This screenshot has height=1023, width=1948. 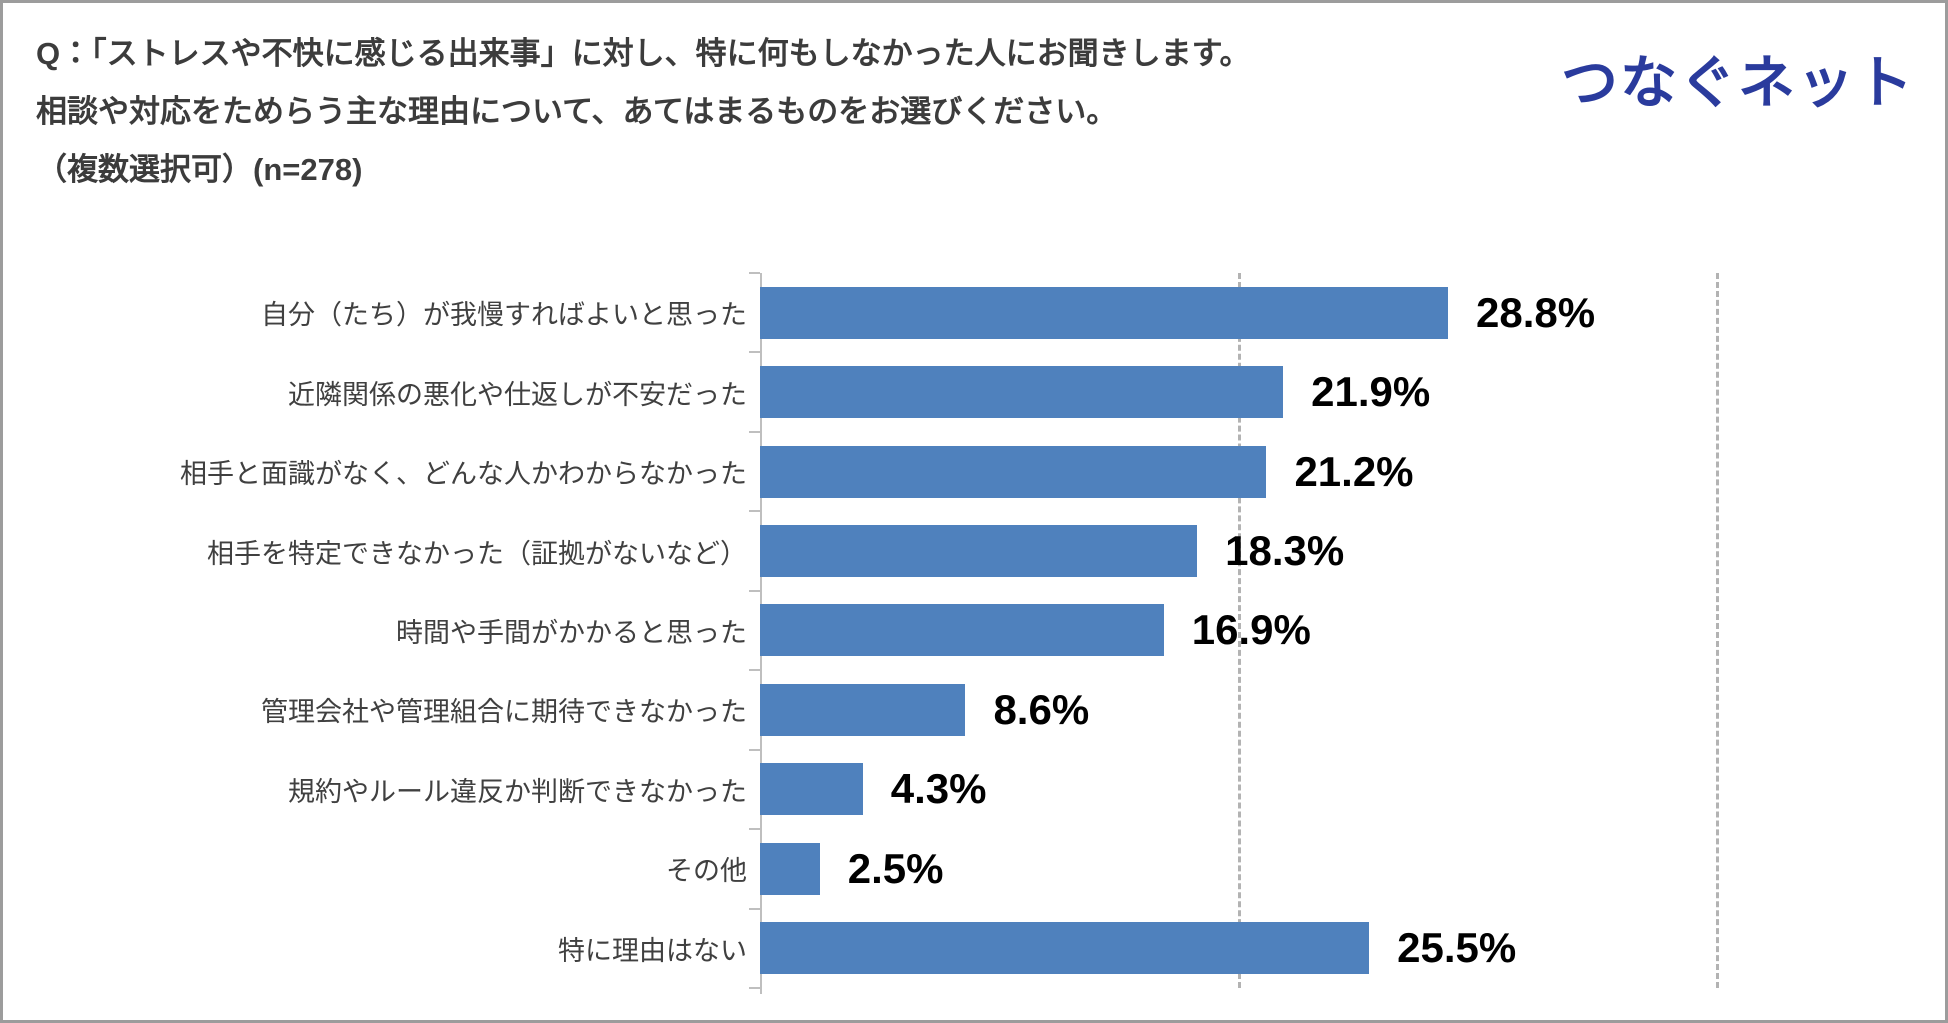 I want to click on category-label: 相手と面識がなく、どんな人かわからなかった, so click(x=463, y=474).